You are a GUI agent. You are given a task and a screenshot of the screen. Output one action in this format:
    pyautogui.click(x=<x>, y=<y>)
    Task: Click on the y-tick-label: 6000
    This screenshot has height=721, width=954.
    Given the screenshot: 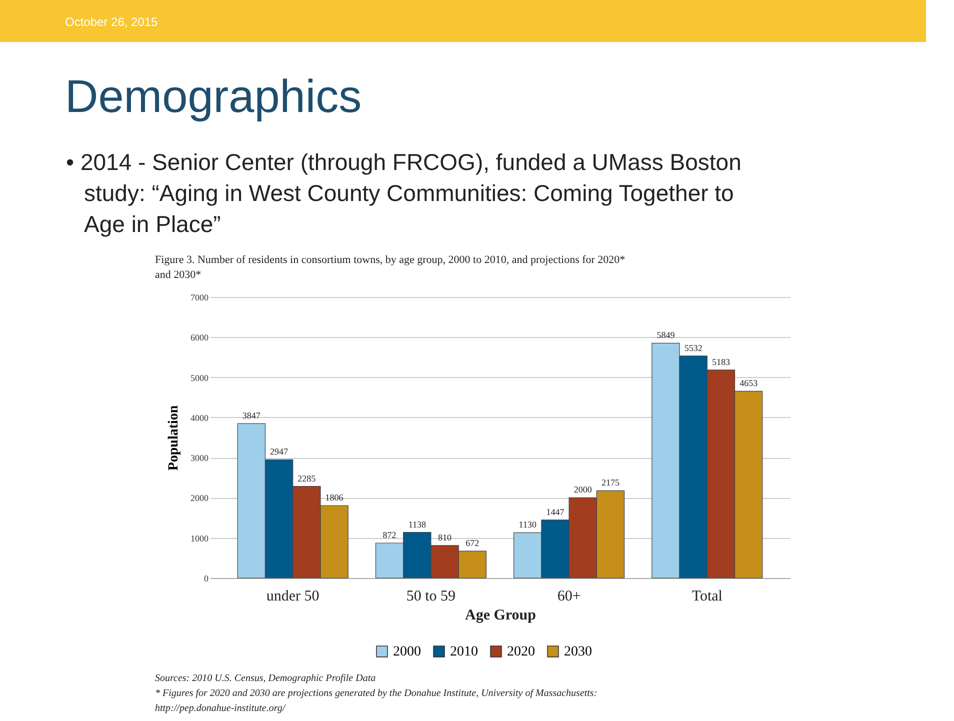 What is the action you would take?
    pyautogui.click(x=199, y=337)
    